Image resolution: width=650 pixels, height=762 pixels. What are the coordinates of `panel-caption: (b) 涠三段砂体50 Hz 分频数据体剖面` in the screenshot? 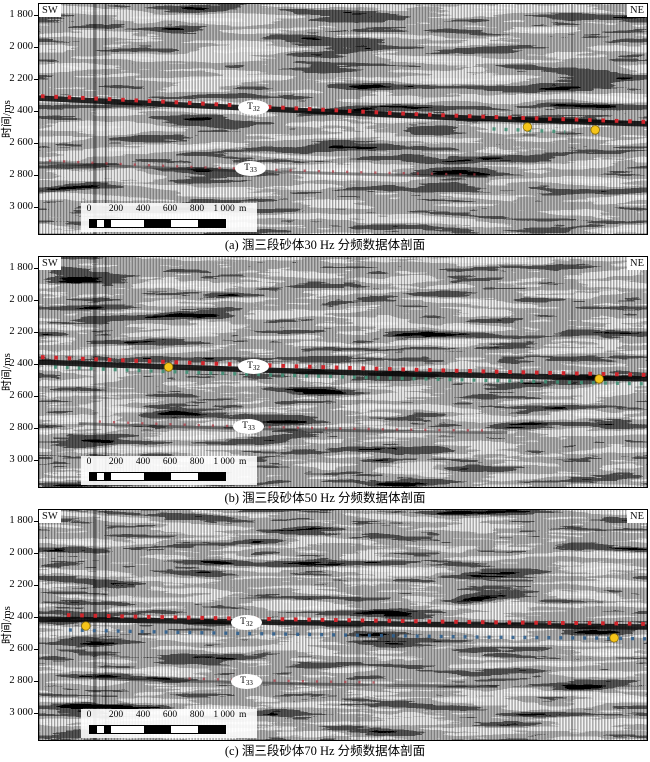 It's located at (325, 498).